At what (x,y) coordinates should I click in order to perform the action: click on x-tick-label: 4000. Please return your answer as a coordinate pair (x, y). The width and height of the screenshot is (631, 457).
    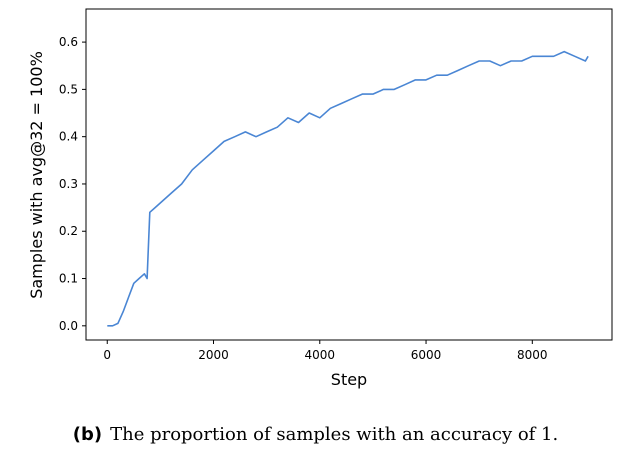
    Looking at the image, I should click on (320, 355).